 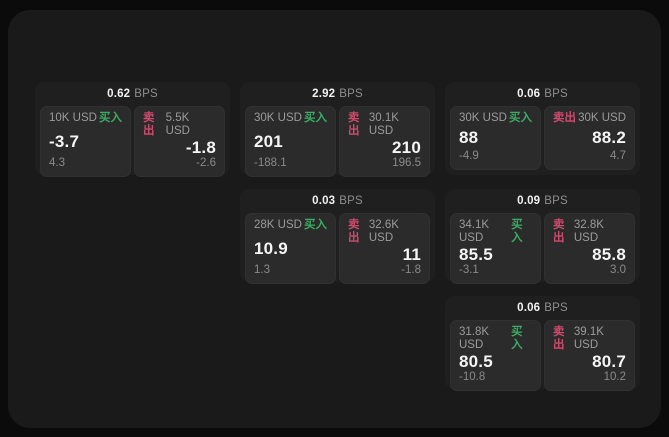 I want to click on spread-header: 2.92 BPS, so click(x=337, y=94).